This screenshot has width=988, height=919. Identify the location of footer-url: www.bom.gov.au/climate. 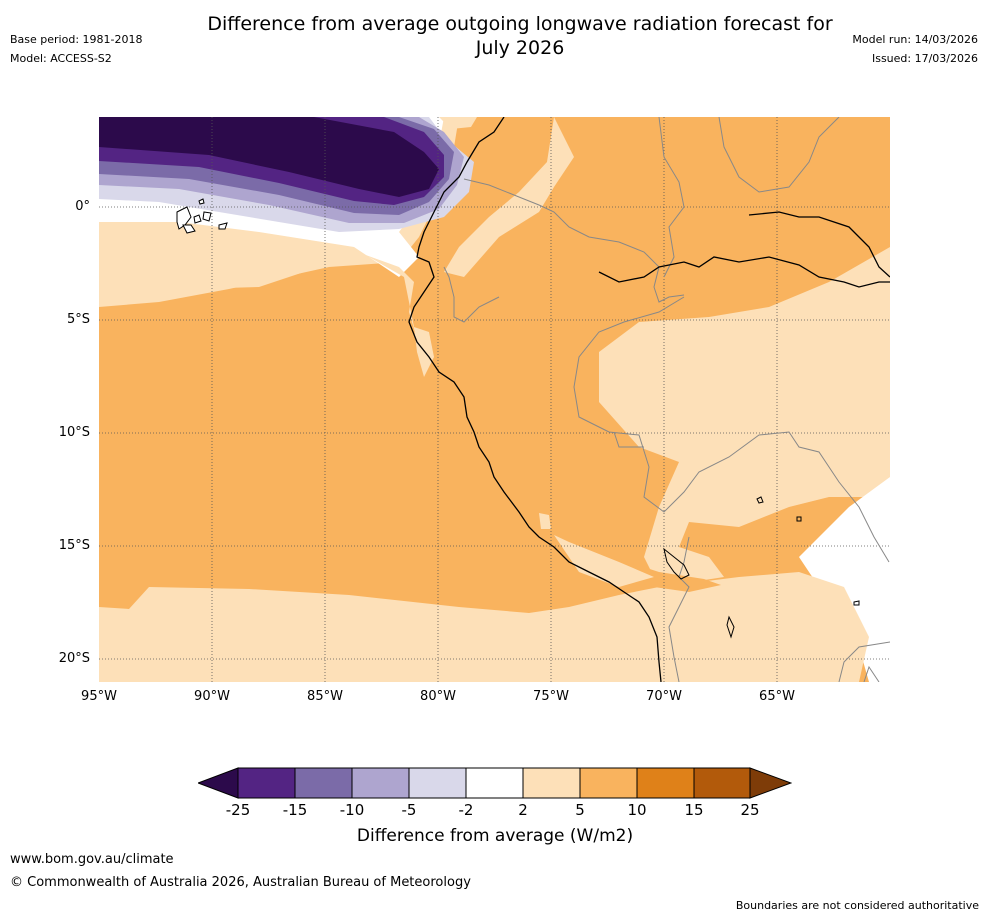
(92, 859).